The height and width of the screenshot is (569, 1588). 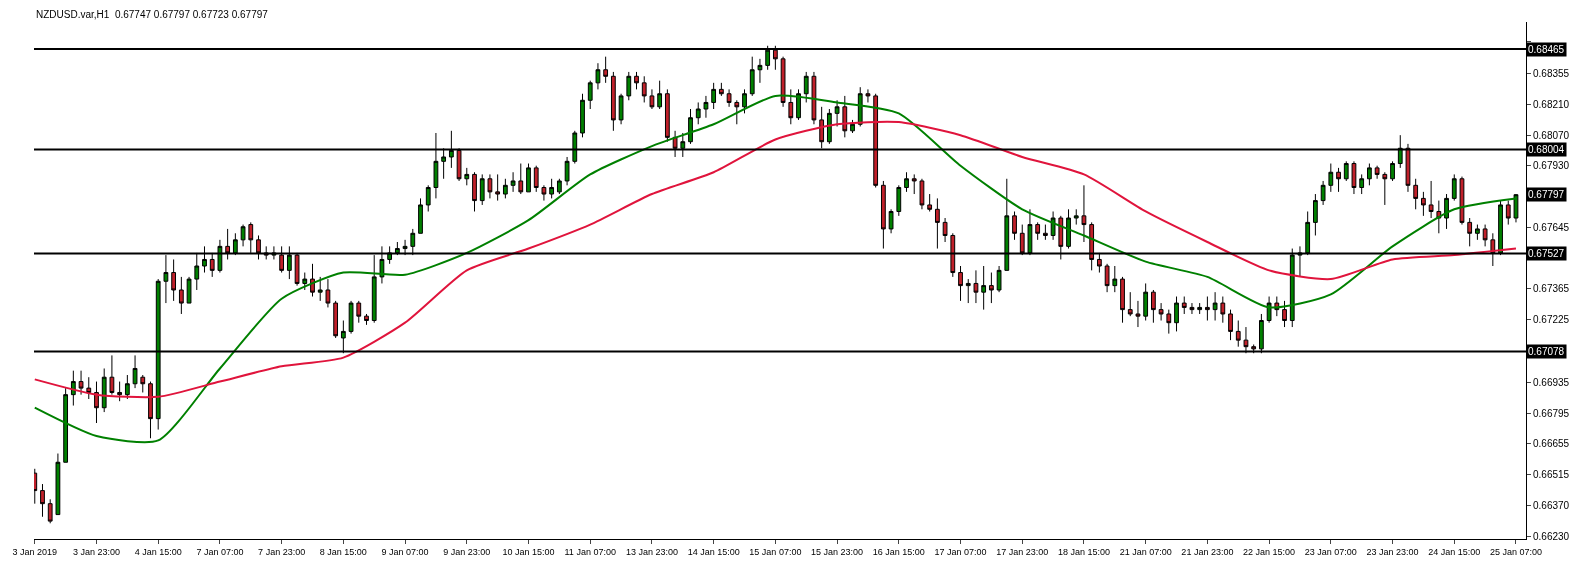 I want to click on x-tick-label: 23 Jan 07:00, so click(x=1330, y=551).